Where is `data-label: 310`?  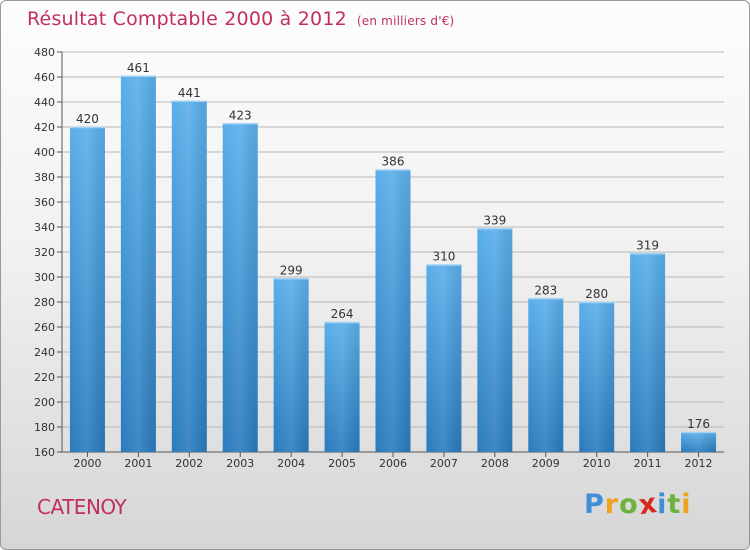 data-label: 310 is located at coordinates (443, 257).